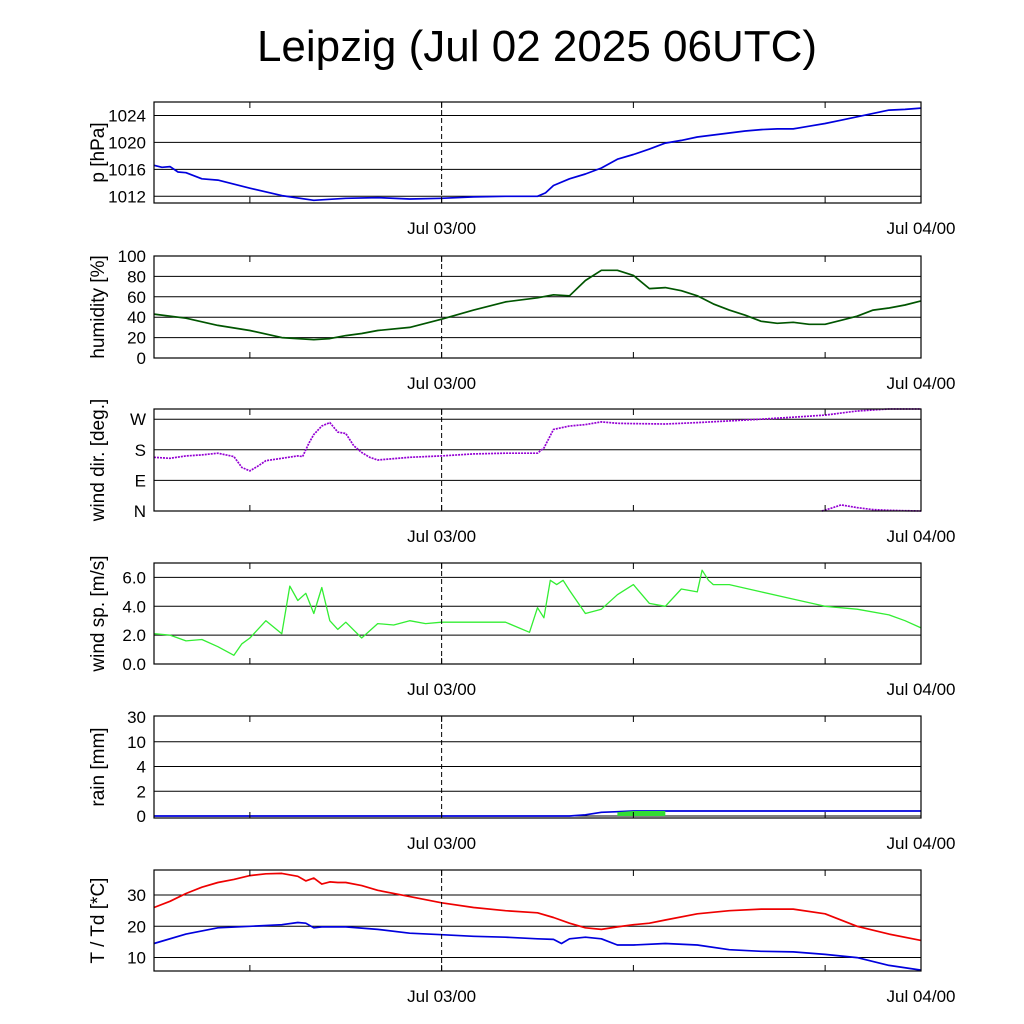  I want to click on y-axis-label: humidity [%], so click(98, 306).